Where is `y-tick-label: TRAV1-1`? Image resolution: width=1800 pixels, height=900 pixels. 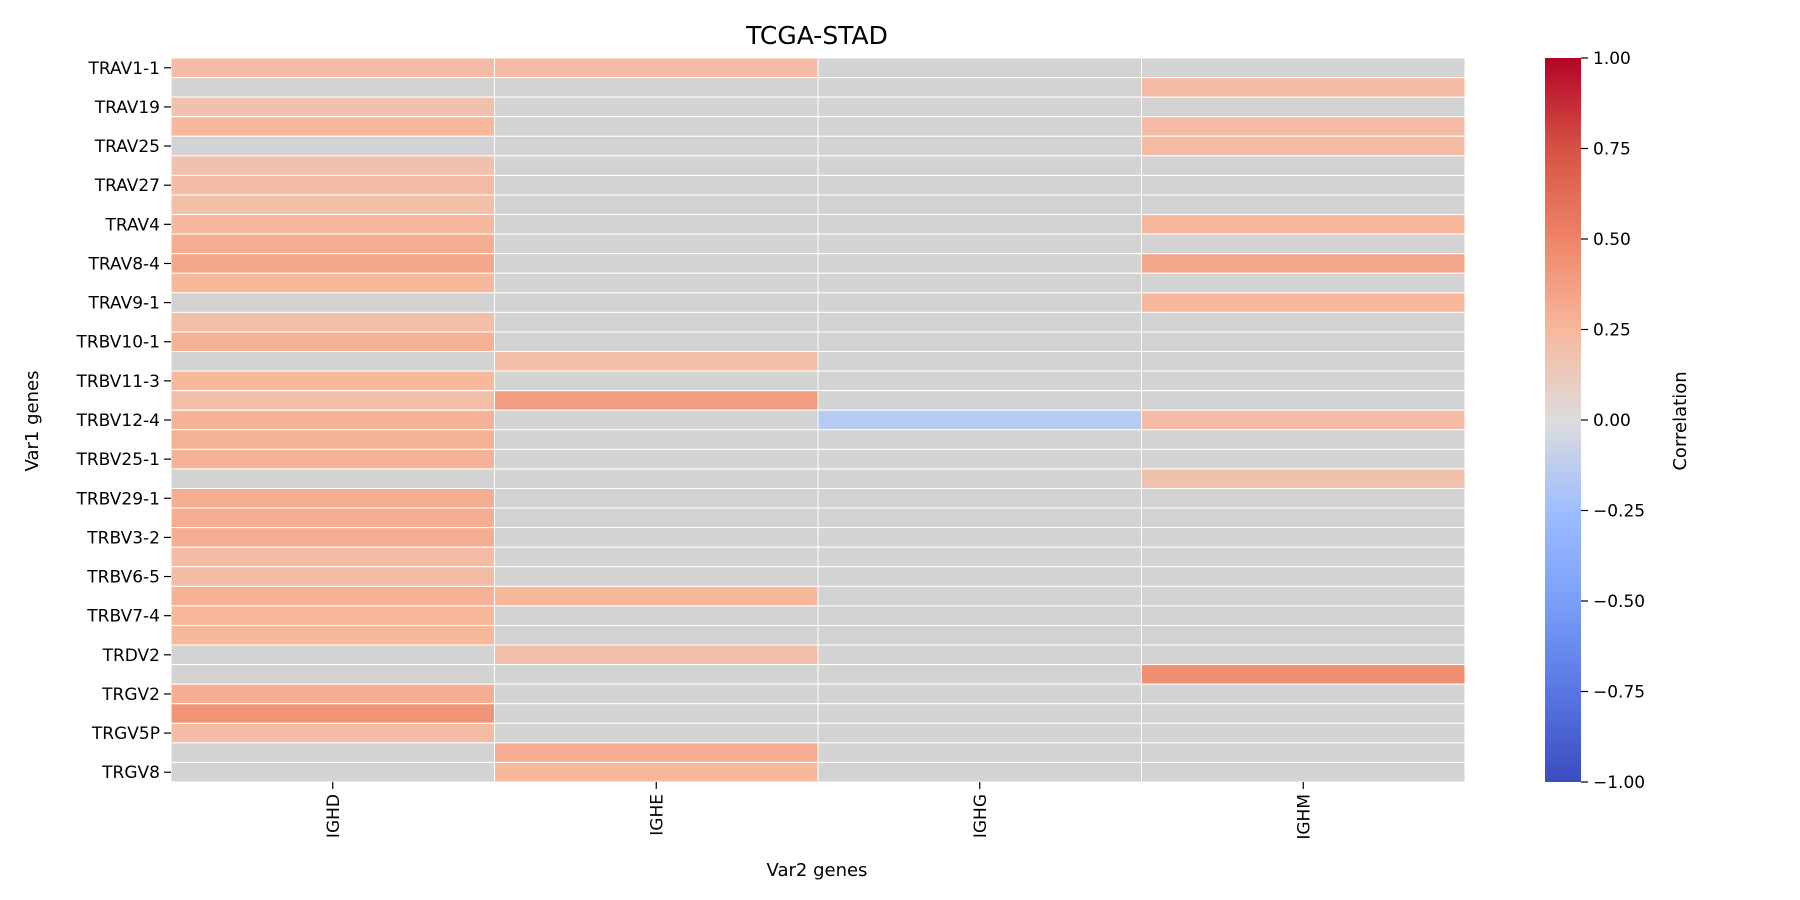 y-tick-label: TRAV1-1 is located at coordinates (124, 69).